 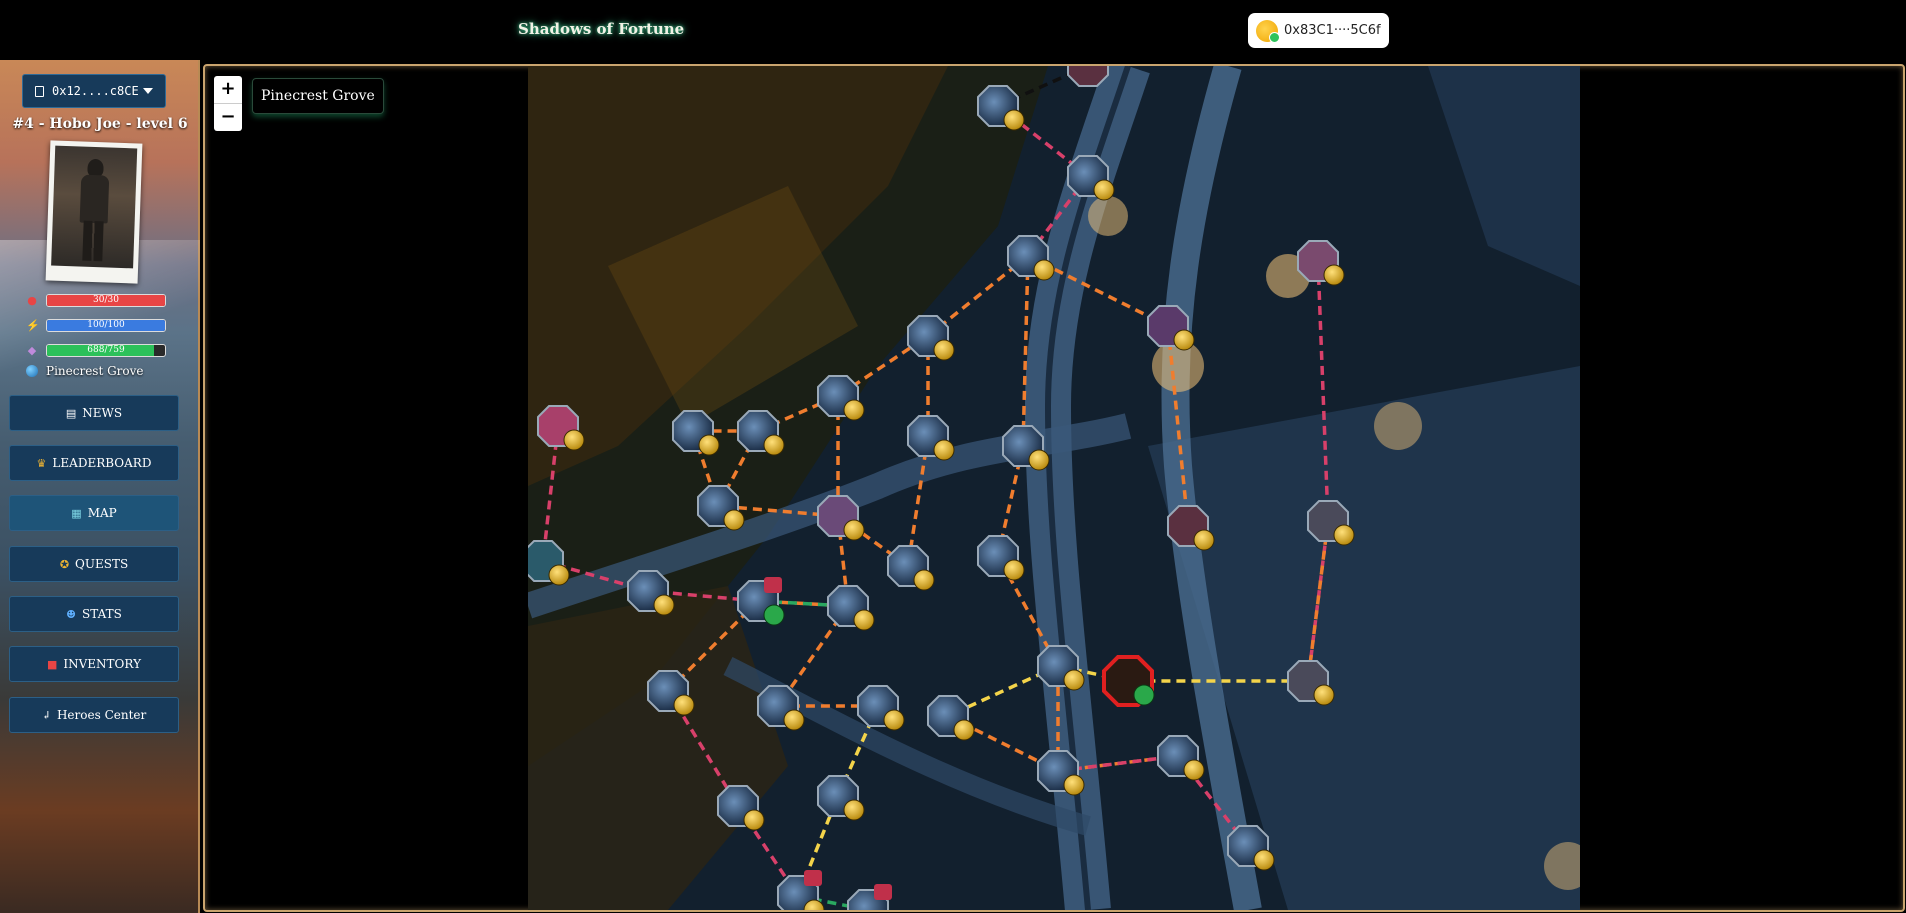 What do you see at coordinates (32, 371) in the screenshot?
I see `globe-icon` at bounding box center [32, 371].